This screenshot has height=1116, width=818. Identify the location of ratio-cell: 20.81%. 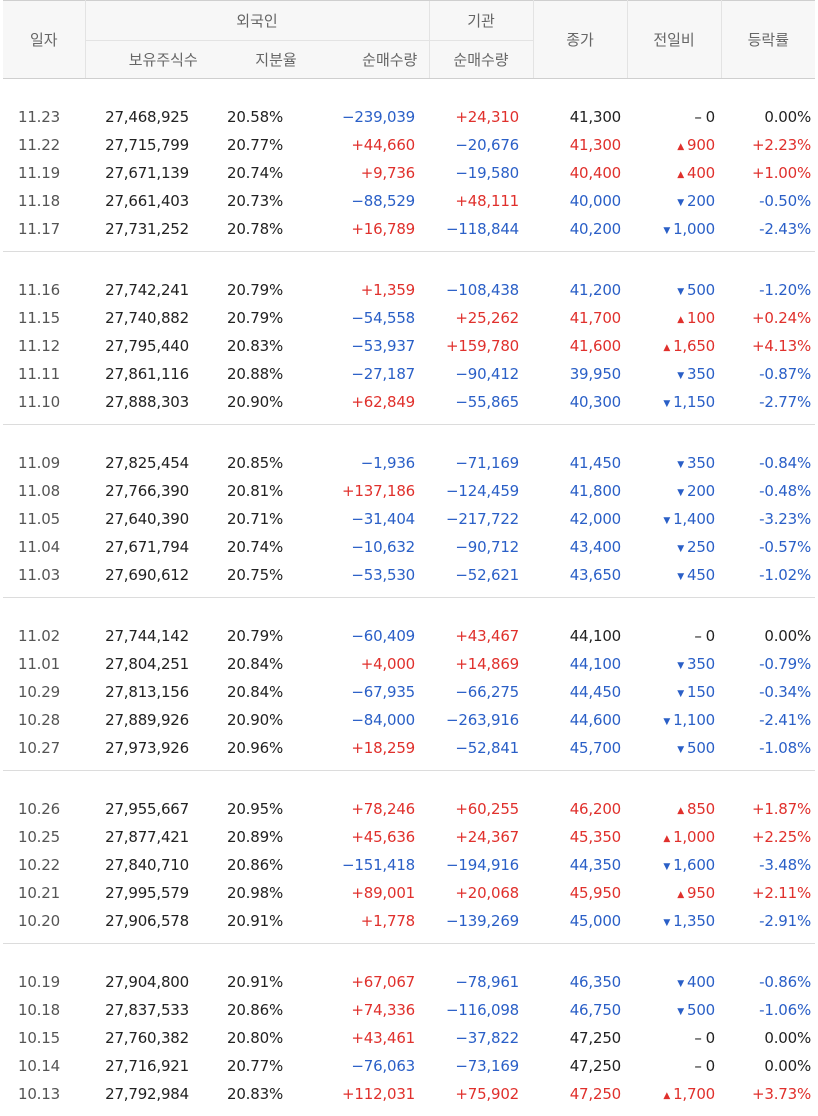
(258, 491).